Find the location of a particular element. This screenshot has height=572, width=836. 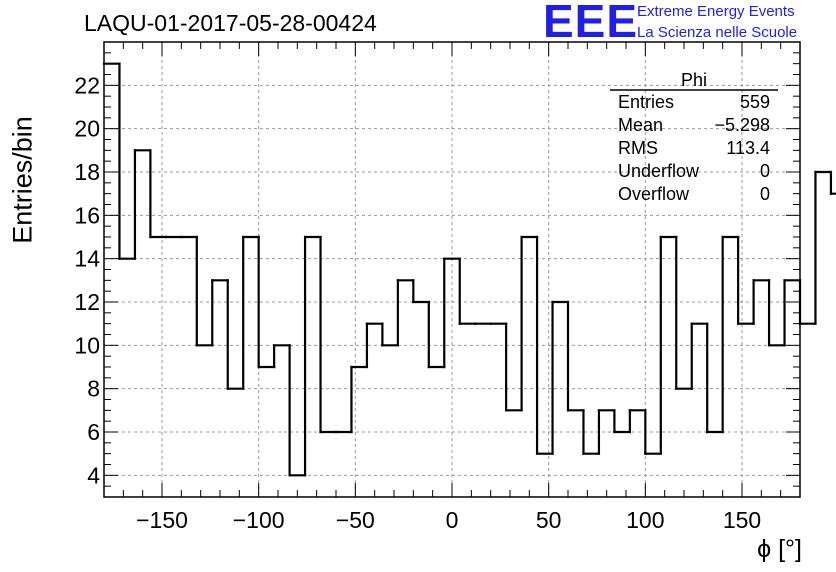

x-tick-label: −150 is located at coordinates (162, 520).